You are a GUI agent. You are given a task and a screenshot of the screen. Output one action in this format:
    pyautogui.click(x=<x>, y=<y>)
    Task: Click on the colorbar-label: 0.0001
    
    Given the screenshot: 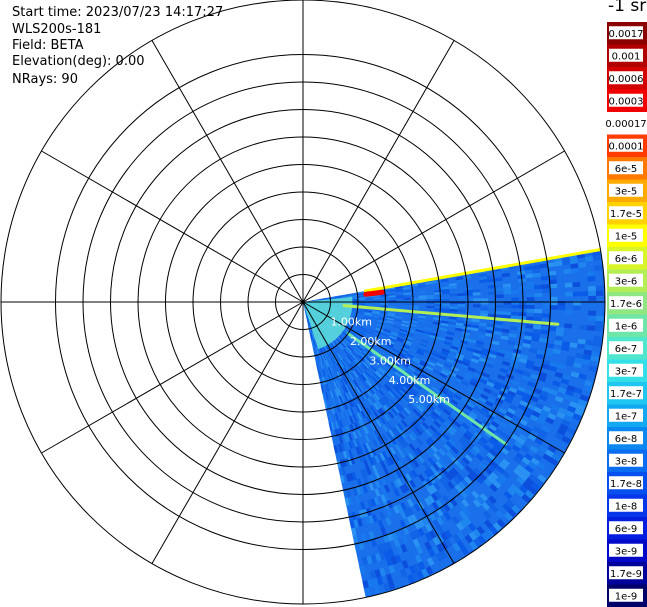 What is the action you would take?
    pyautogui.click(x=626, y=146)
    